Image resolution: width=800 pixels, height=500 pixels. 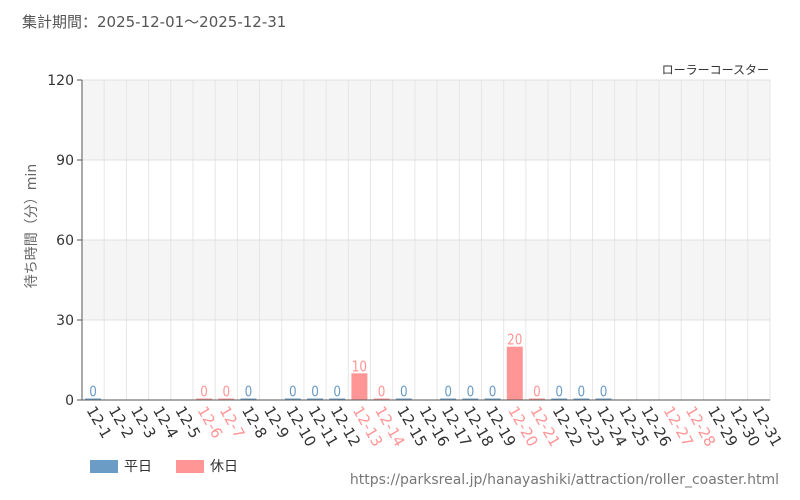 I want to click on value-label-12-18: 0, so click(x=471, y=392).